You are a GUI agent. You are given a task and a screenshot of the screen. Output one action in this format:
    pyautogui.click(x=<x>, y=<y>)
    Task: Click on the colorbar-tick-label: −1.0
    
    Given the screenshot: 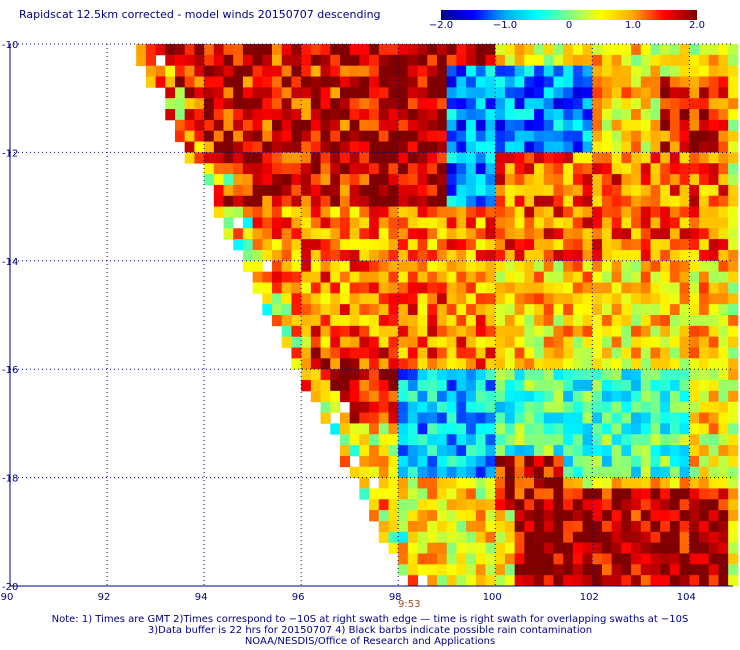 What is the action you would take?
    pyautogui.click(x=505, y=25)
    